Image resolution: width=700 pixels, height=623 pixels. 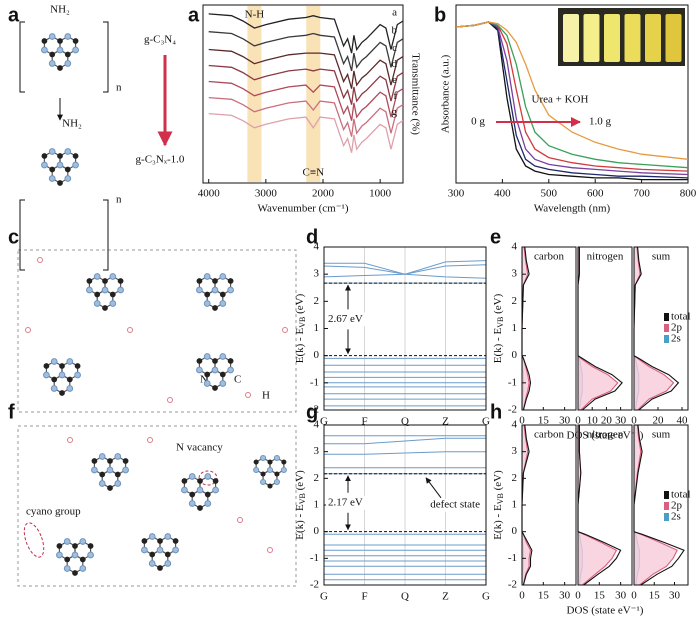 I want to click on group-label: NH₂, so click(x=60, y=10).